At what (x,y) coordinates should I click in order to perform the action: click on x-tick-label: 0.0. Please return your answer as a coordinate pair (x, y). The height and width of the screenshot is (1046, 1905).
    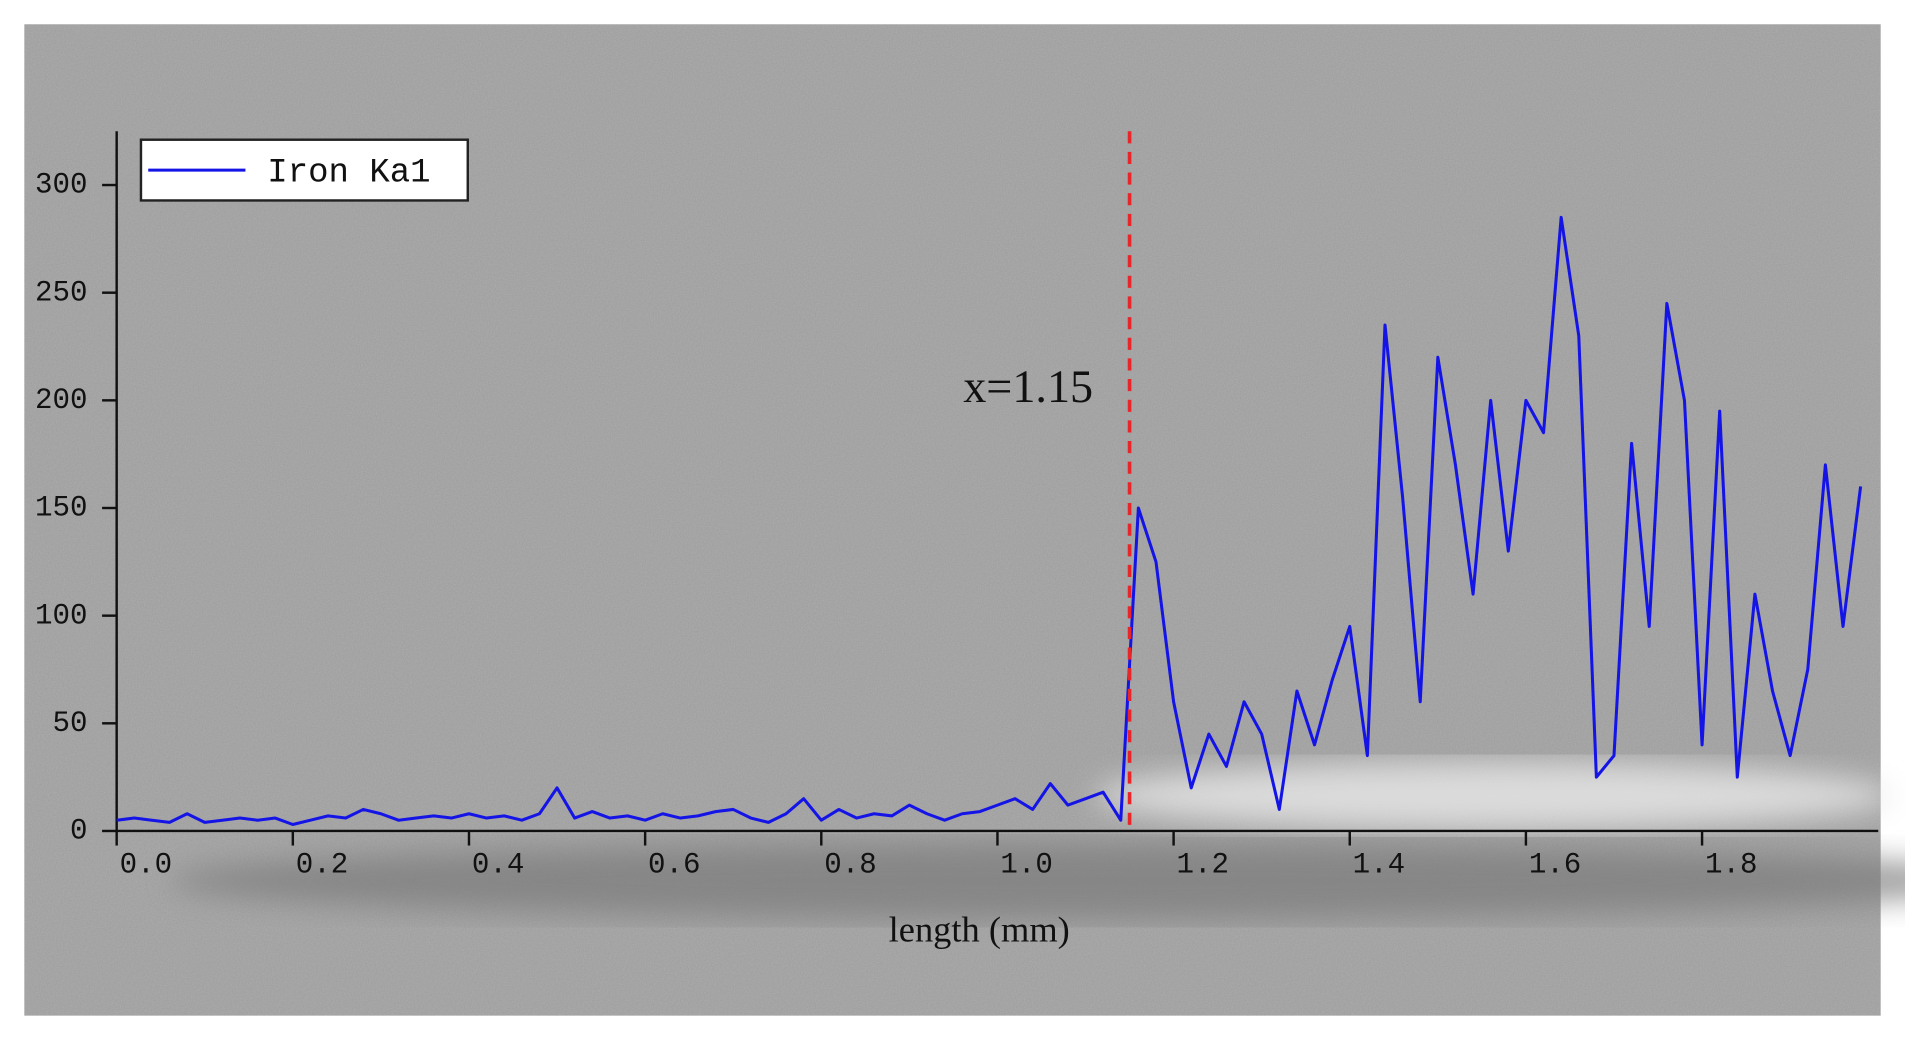
    Looking at the image, I should click on (146, 865).